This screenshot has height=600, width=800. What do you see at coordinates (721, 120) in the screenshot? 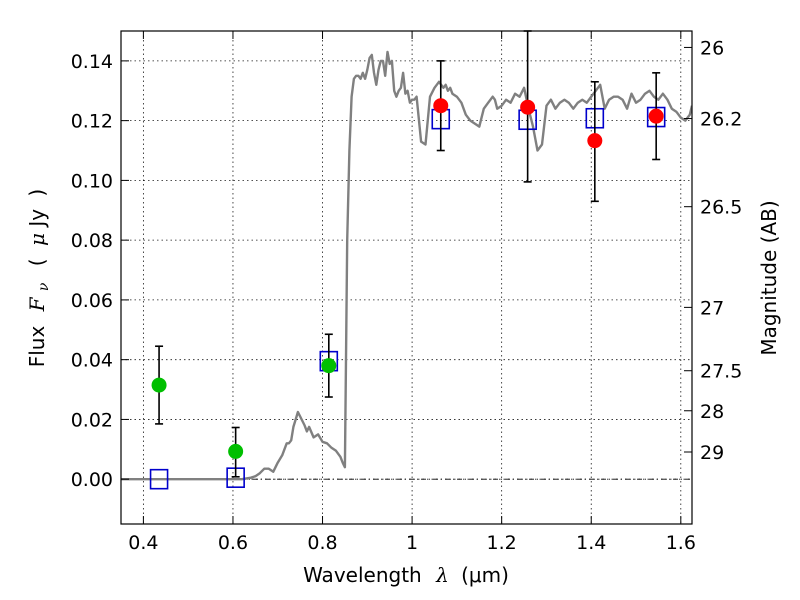
I see `y2-tick-label: 26.2` at bounding box center [721, 120].